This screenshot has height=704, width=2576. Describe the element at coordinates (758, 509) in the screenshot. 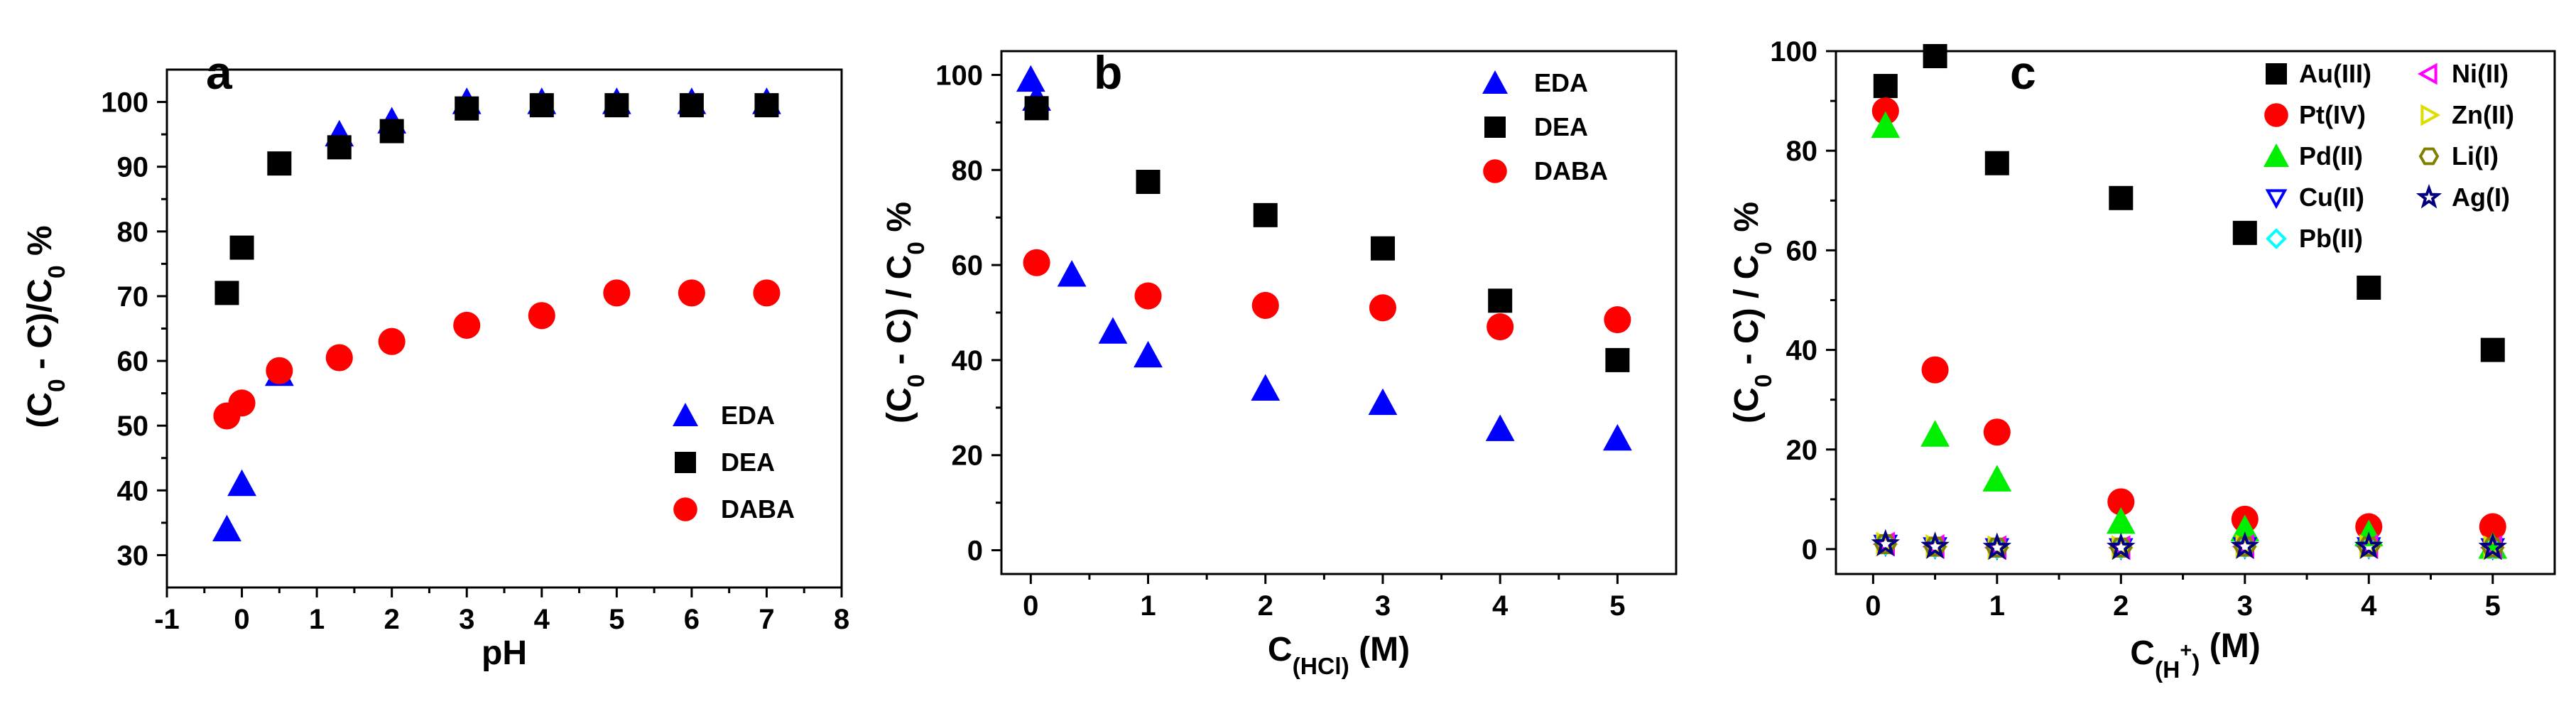

I see `legend-label: DABA` at that location.